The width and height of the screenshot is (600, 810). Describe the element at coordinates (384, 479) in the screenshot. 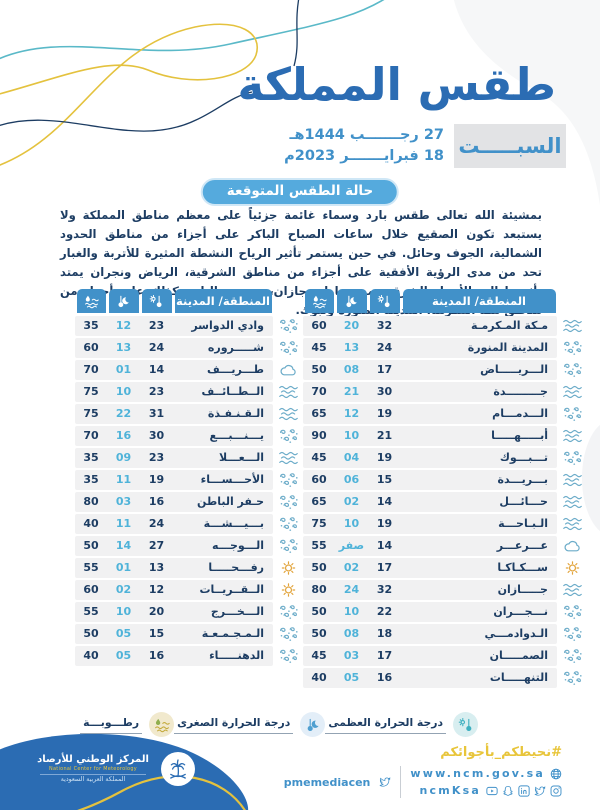

I see `max-temp-cell: 15` at that location.